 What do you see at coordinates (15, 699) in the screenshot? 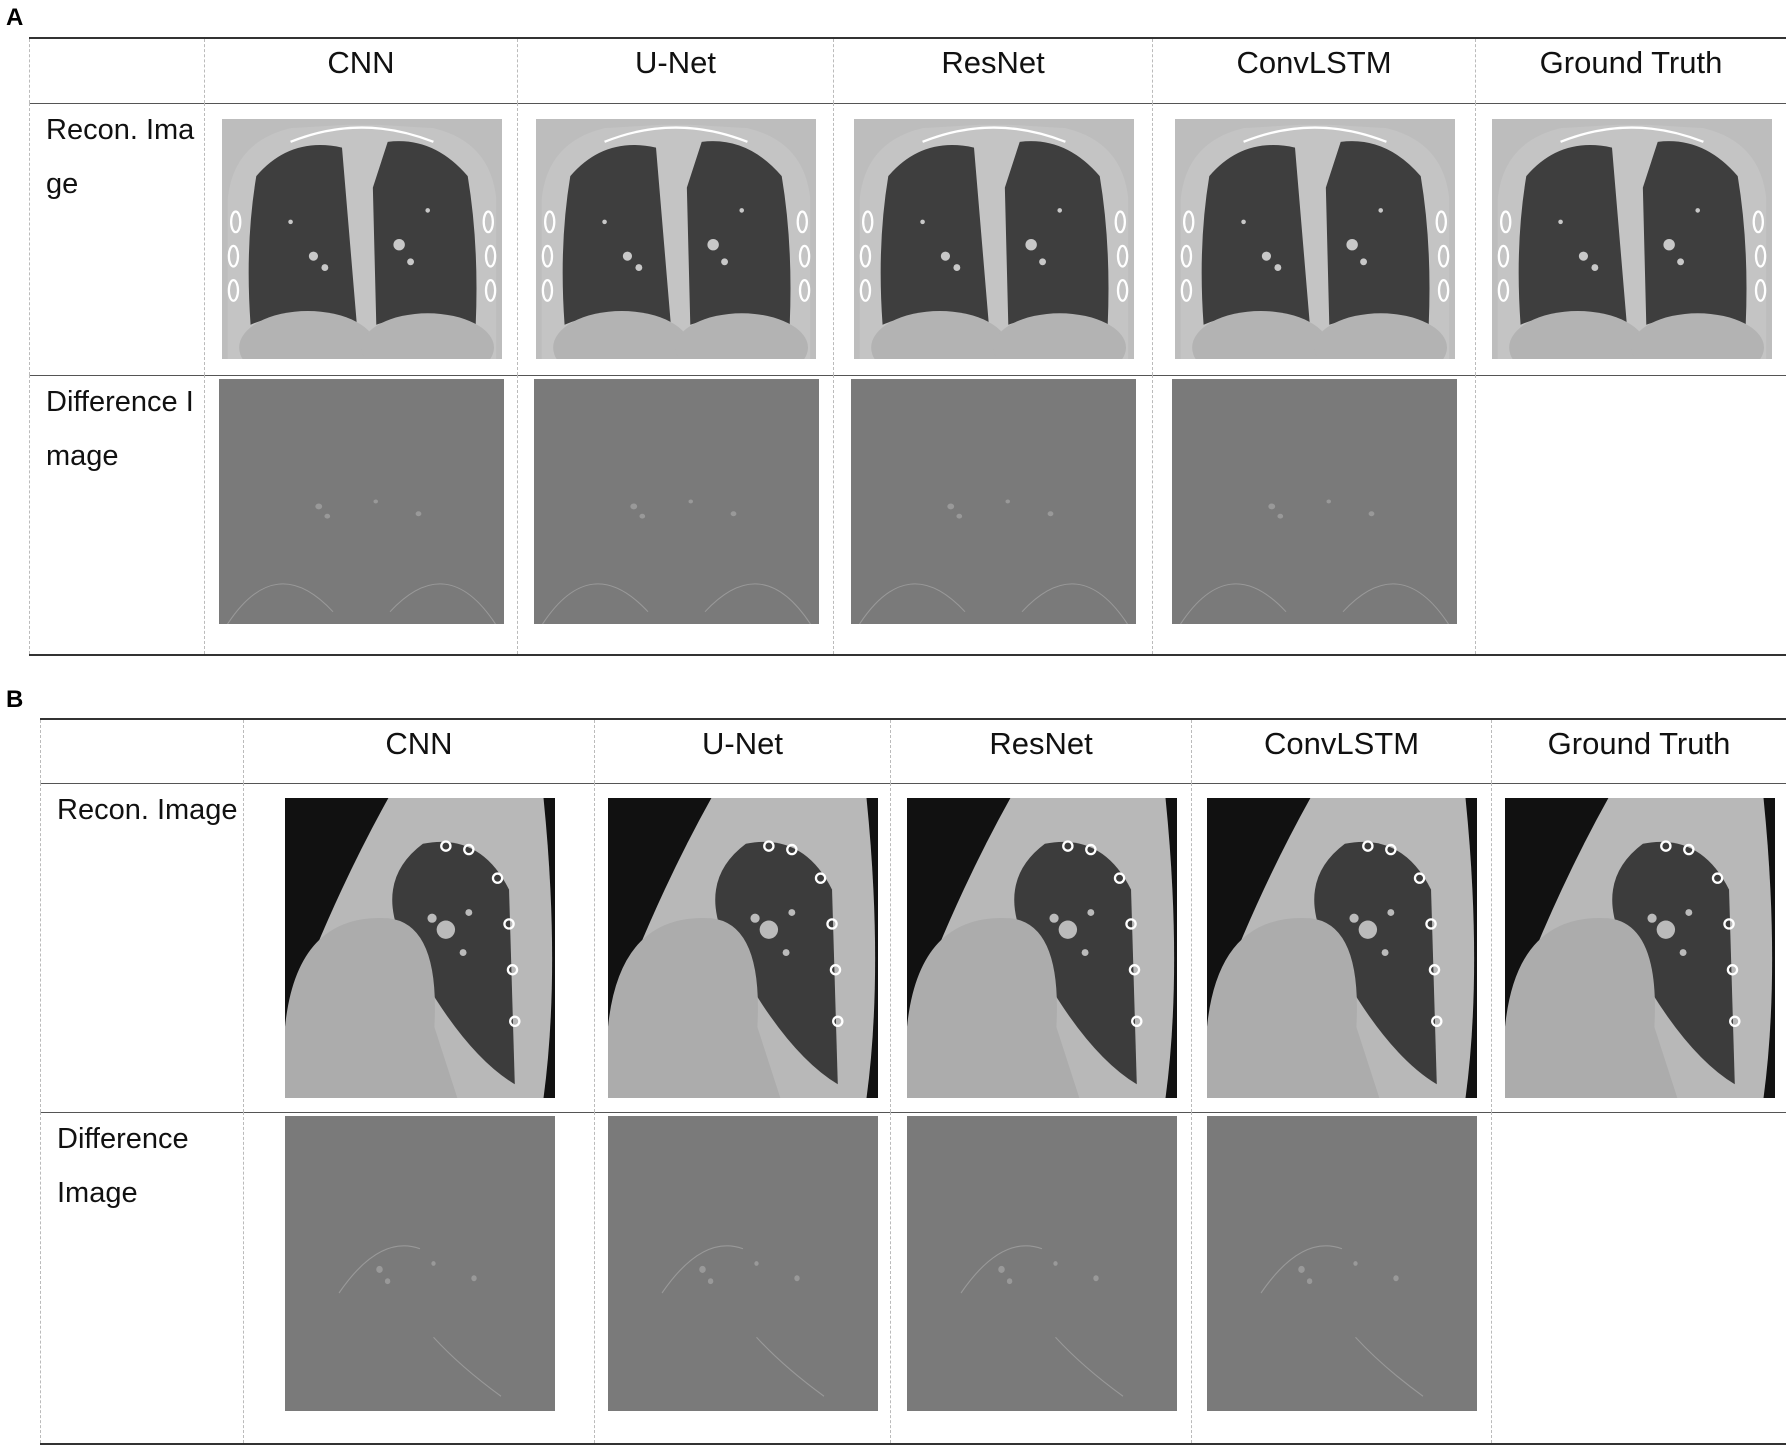
I see `panel-label: B` at bounding box center [15, 699].